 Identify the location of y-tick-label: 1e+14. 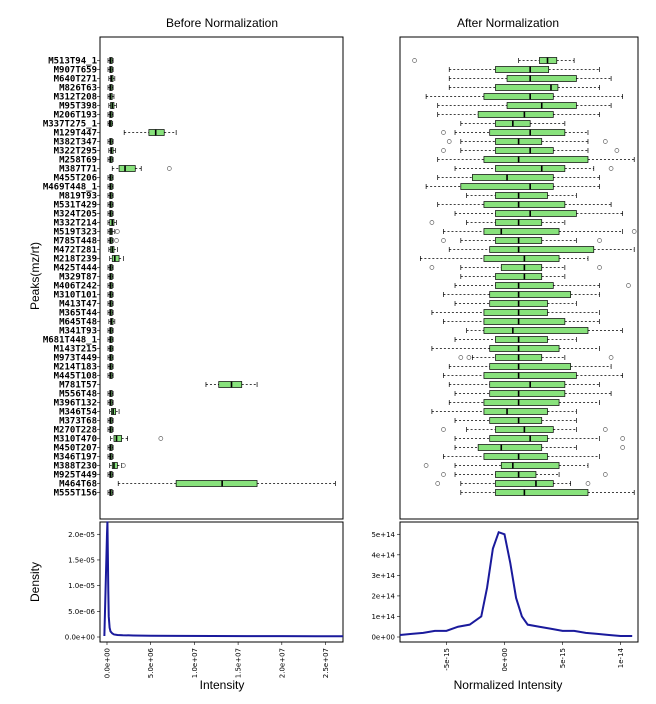
(383, 617).